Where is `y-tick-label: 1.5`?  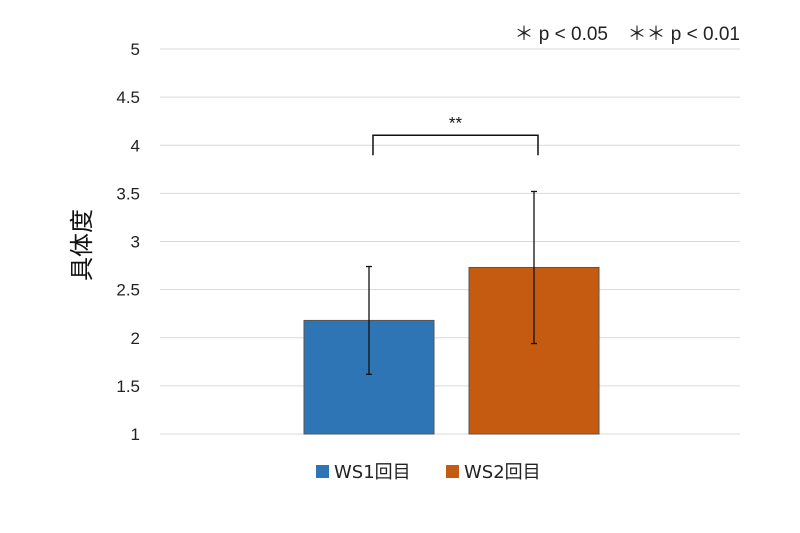
y-tick-label: 1.5 is located at coordinates (128, 386).